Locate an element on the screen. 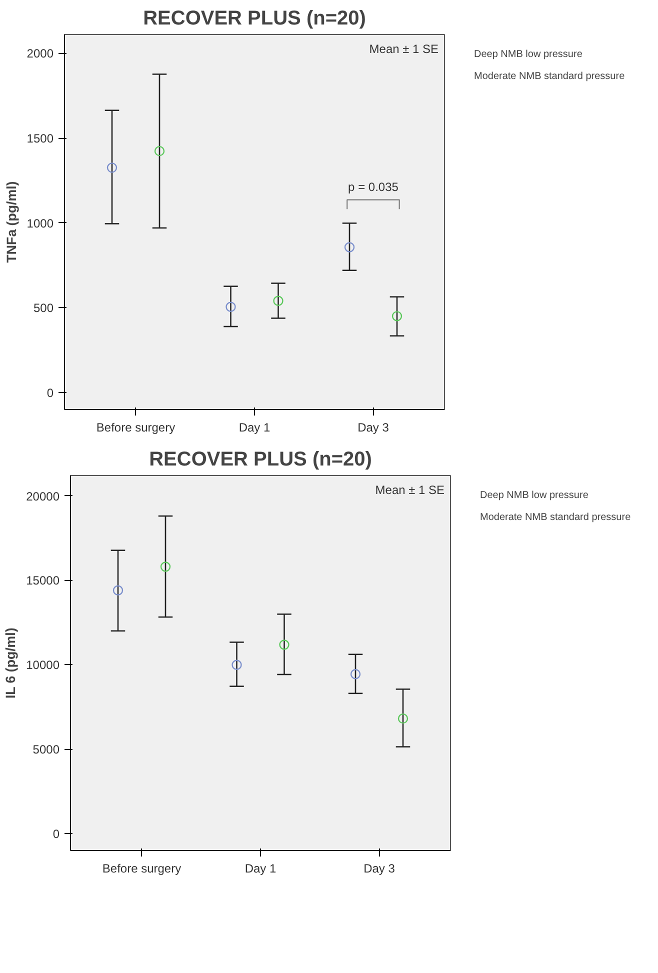 The image size is (658, 973). y-axis-title: IL 6 (pg/ml) is located at coordinates (10, 663).